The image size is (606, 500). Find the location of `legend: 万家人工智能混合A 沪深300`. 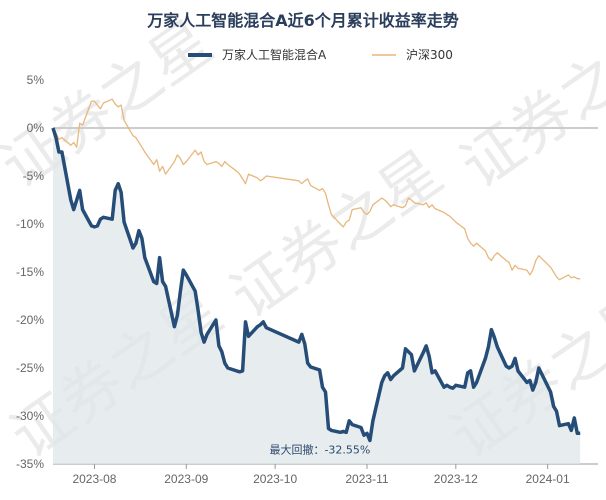

legend: 万家人工智能混合A 沪深300 is located at coordinates (320, 54).